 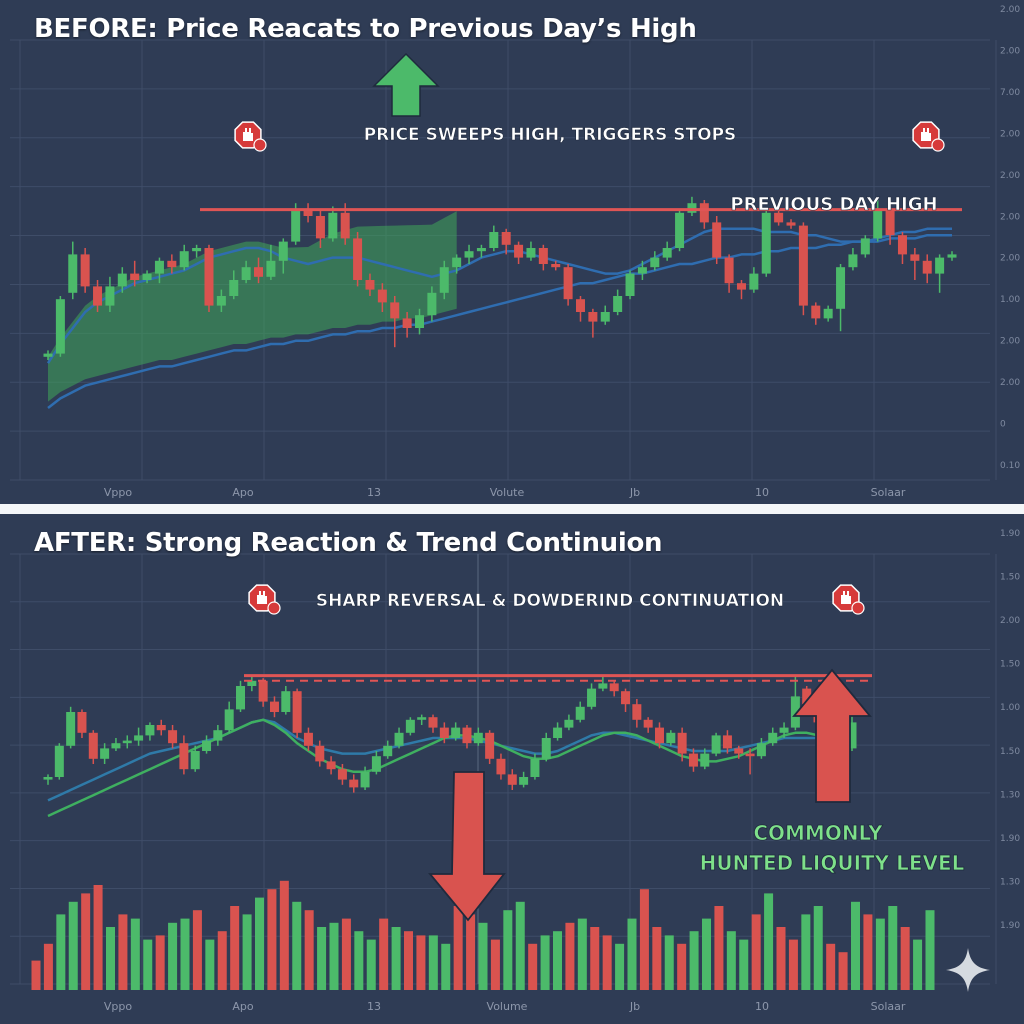 I want to click on y-tick-label: 1.00, so click(x=1010, y=708).